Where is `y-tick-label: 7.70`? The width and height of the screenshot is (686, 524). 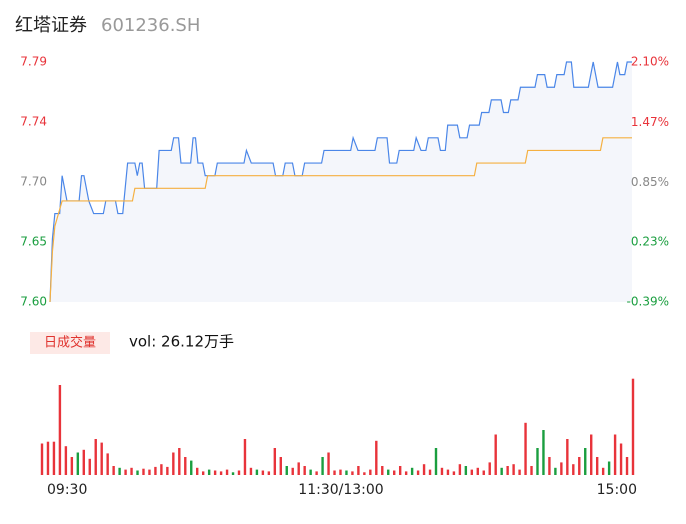 y-tick-label: 7.70 is located at coordinates (33, 182).